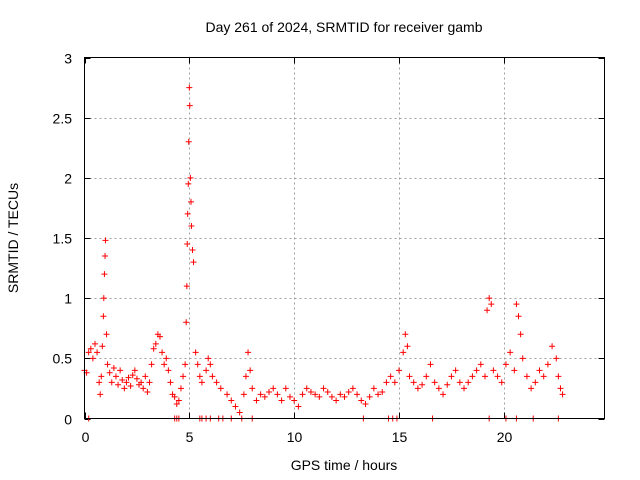 Image resolution: width=640 pixels, height=480 pixels. Describe the element at coordinates (400, 437) in the screenshot. I see `x-tick-label: 15` at that location.